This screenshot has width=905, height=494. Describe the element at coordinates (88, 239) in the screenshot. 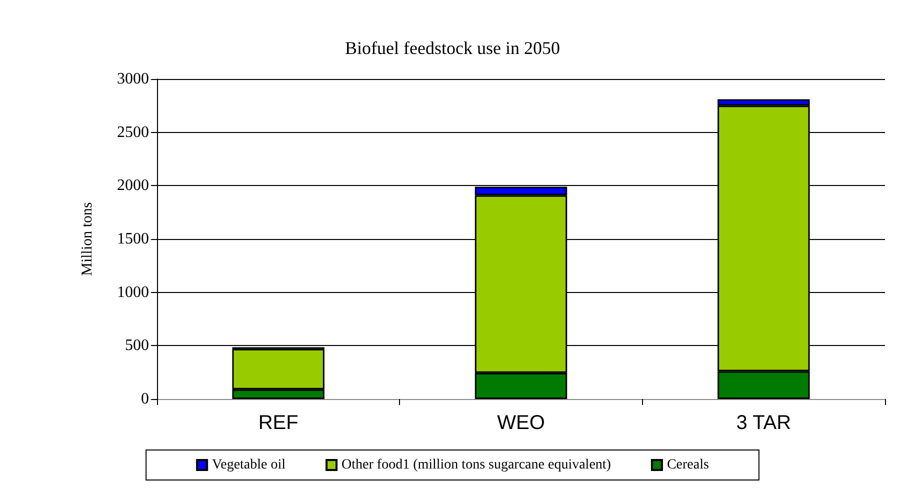

I see `y-axis-title: Million tons` at that location.